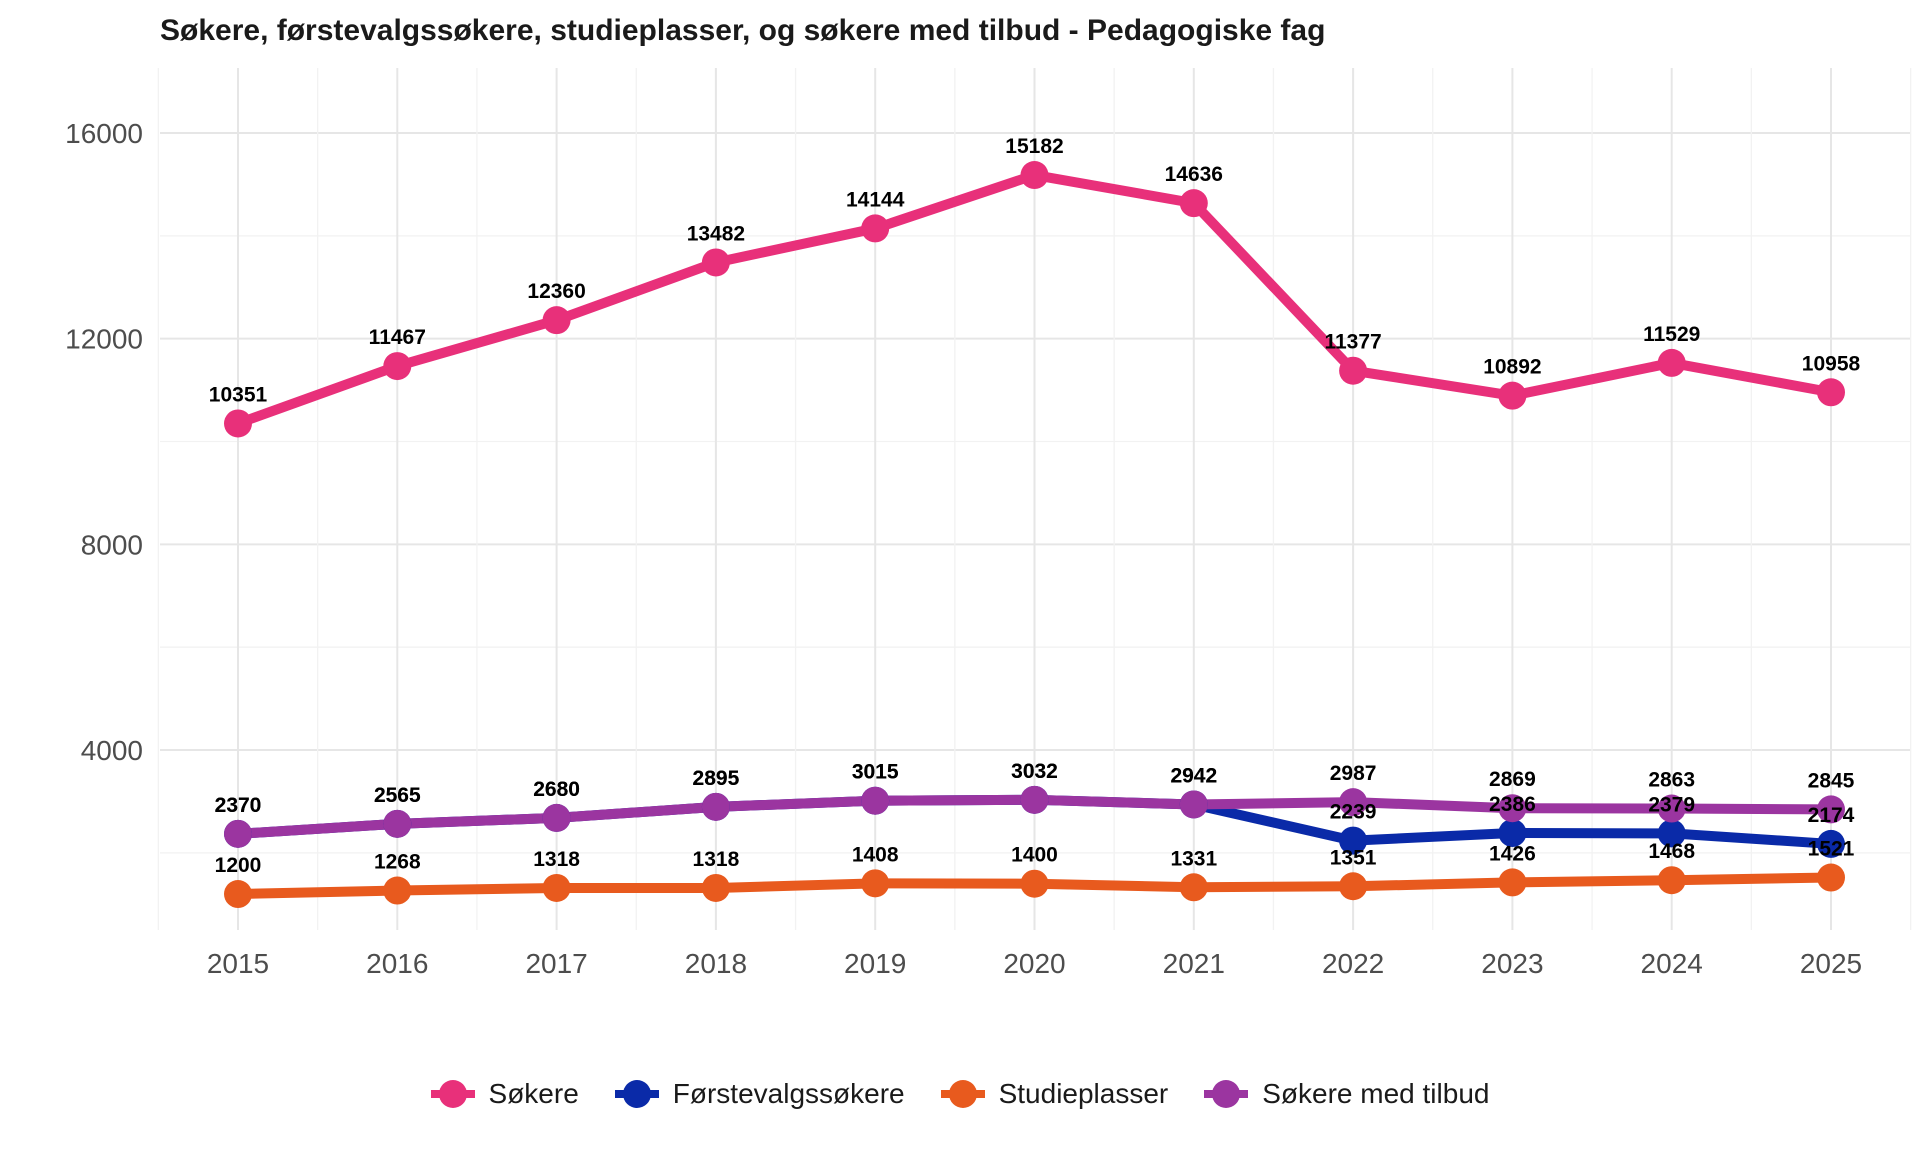 The height and width of the screenshot is (1152, 1920). What do you see at coordinates (1194, 174) in the screenshot?
I see `data-label: 14636` at bounding box center [1194, 174].